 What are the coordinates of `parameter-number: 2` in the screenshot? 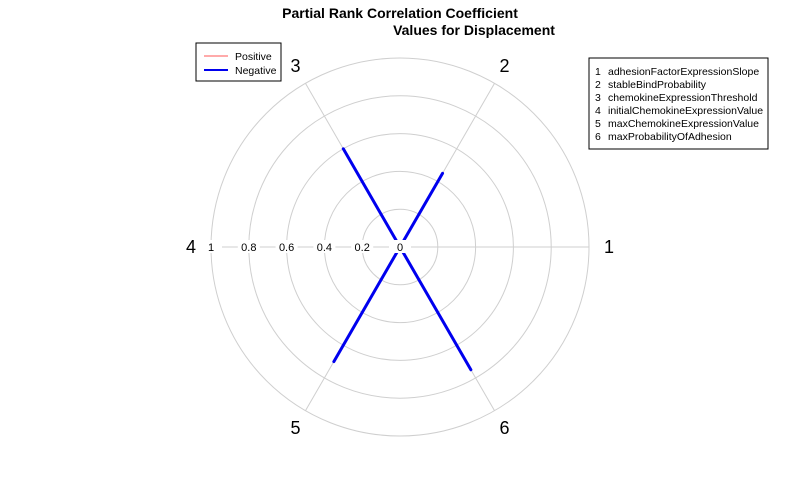 It's located at (598, 85).